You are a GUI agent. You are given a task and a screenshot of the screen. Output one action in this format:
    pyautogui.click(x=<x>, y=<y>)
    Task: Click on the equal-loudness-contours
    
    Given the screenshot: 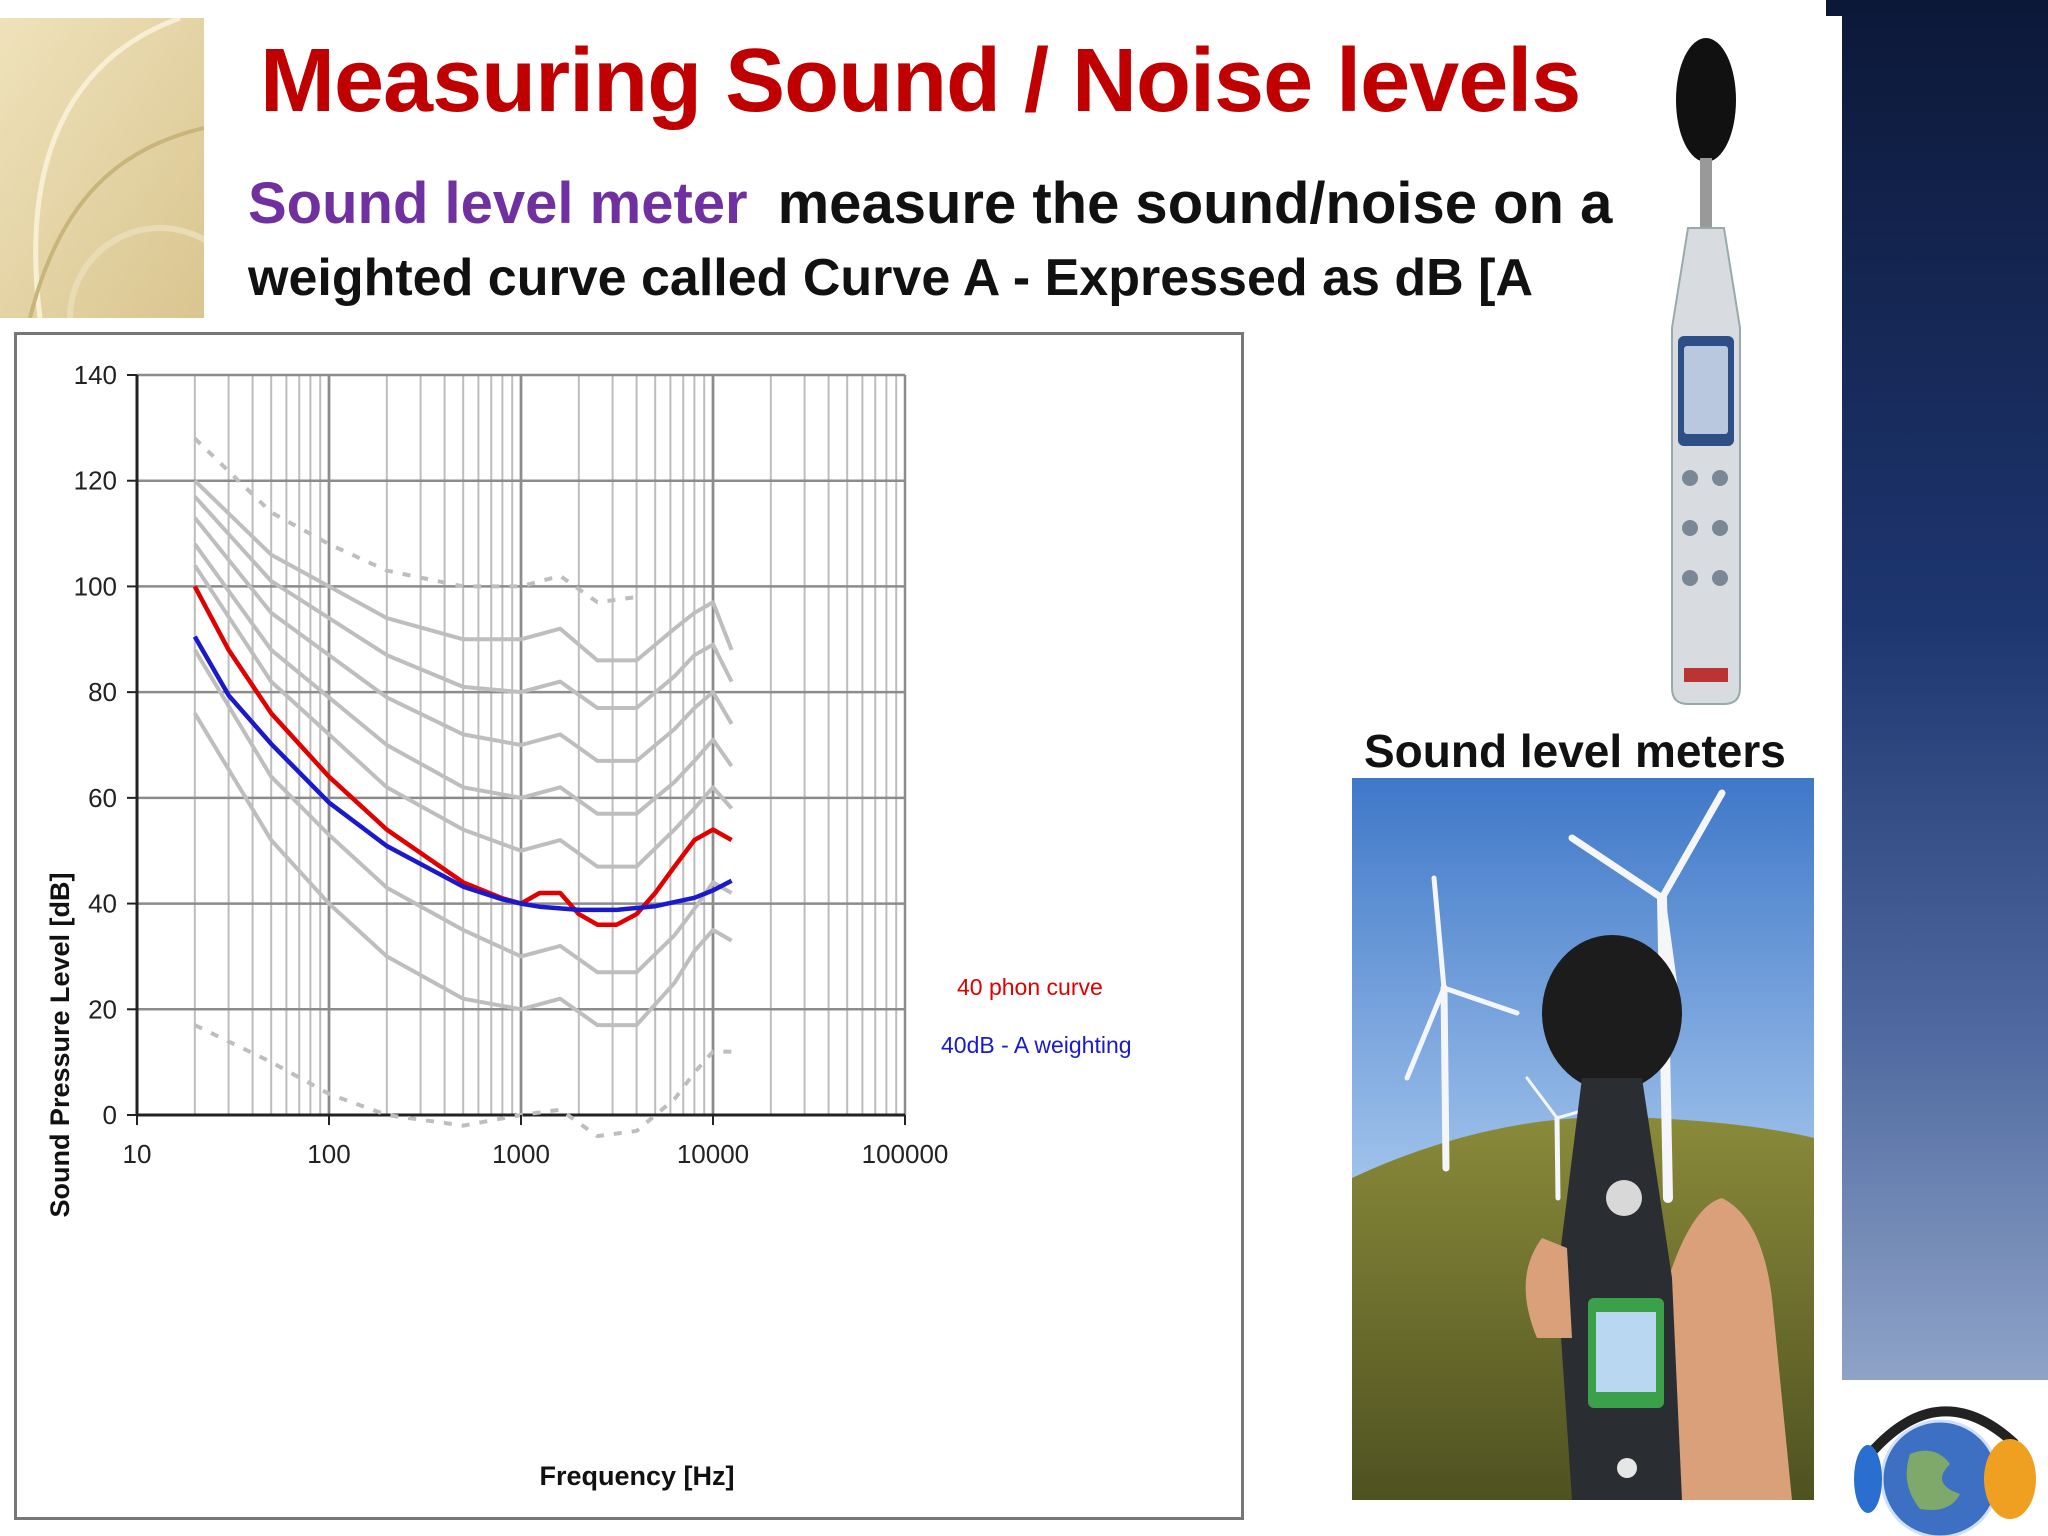 What is the action you would take?
    pyautogui.click(x=463, y=787)
    